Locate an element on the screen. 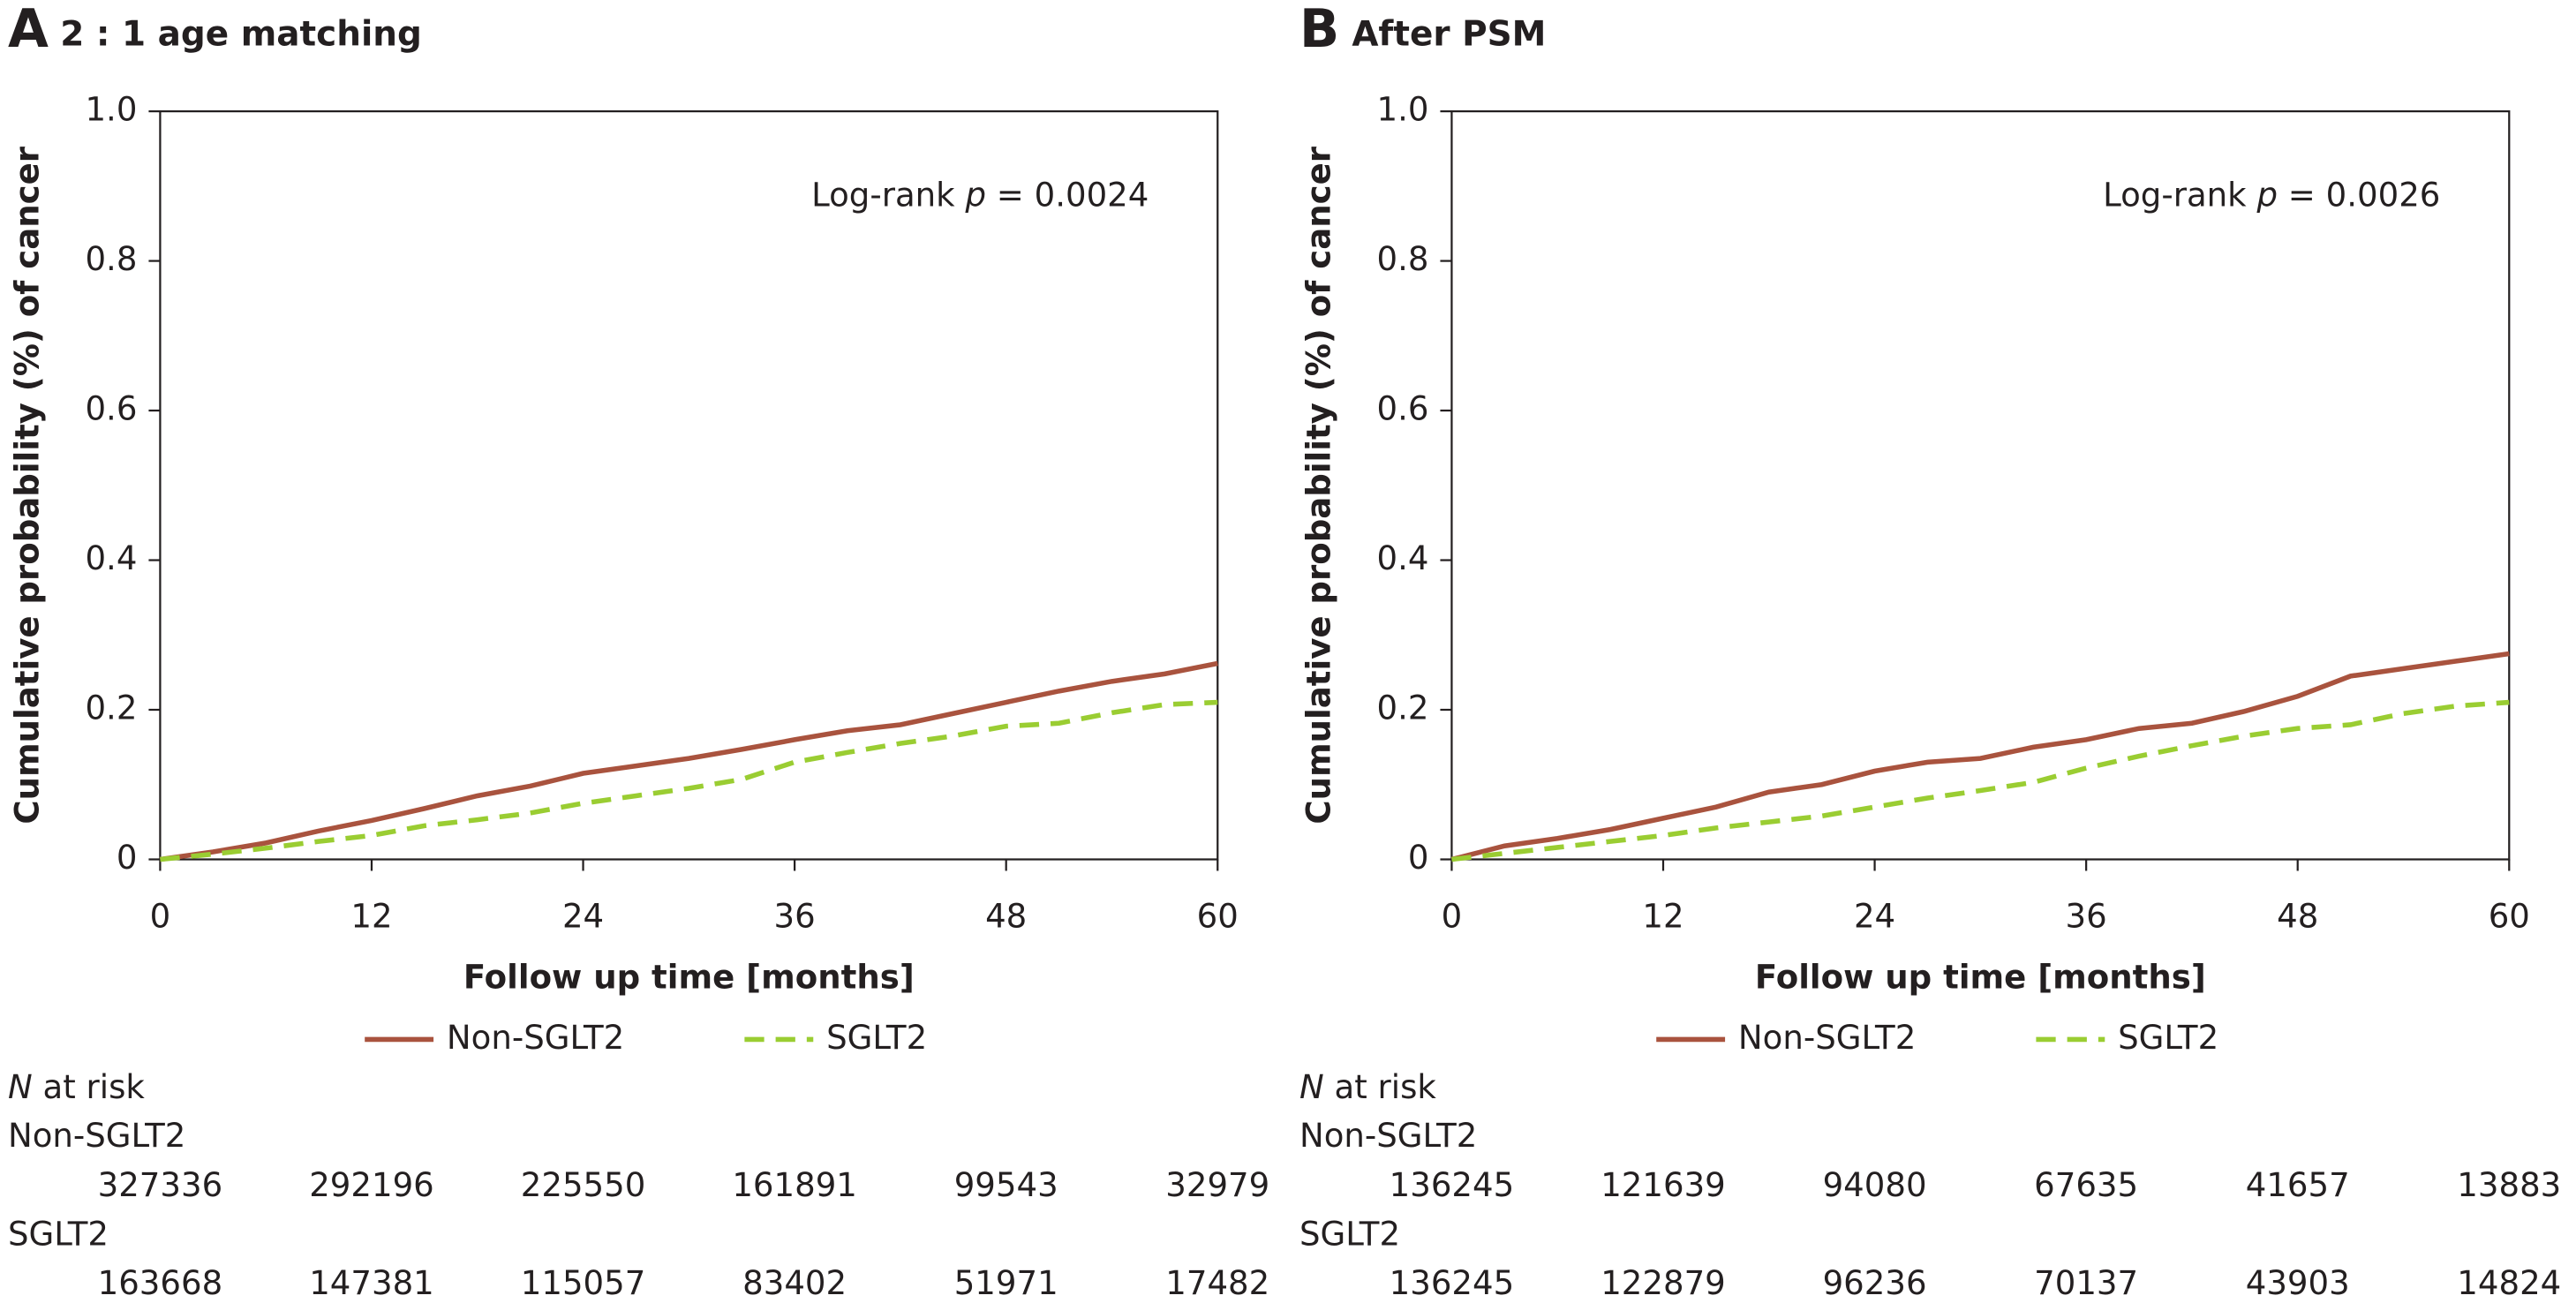 Image resolution: width=2576 pixels, height=1303 pixels. risk-value: 83402 is located at coordinates (795, 1283).